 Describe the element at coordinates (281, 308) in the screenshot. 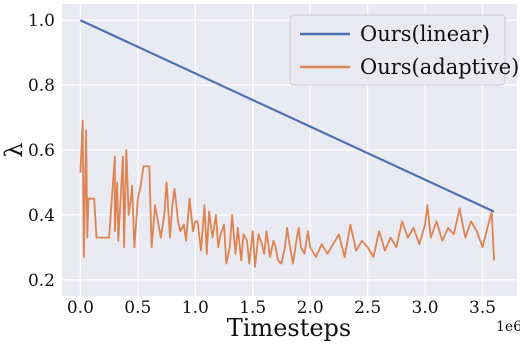

I see `x-tick-labels: 0.0 0.5 1.0 1.5 2.0 2.5 3.0 3.5` at that location.